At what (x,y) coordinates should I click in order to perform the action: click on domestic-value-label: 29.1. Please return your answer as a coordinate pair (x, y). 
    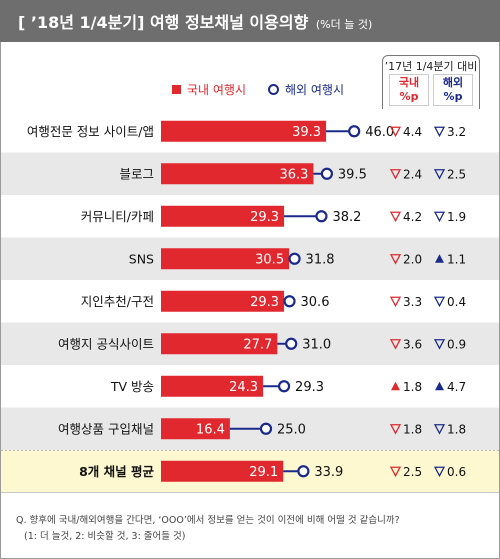
    Looking at the image, I should click on (263, 472).